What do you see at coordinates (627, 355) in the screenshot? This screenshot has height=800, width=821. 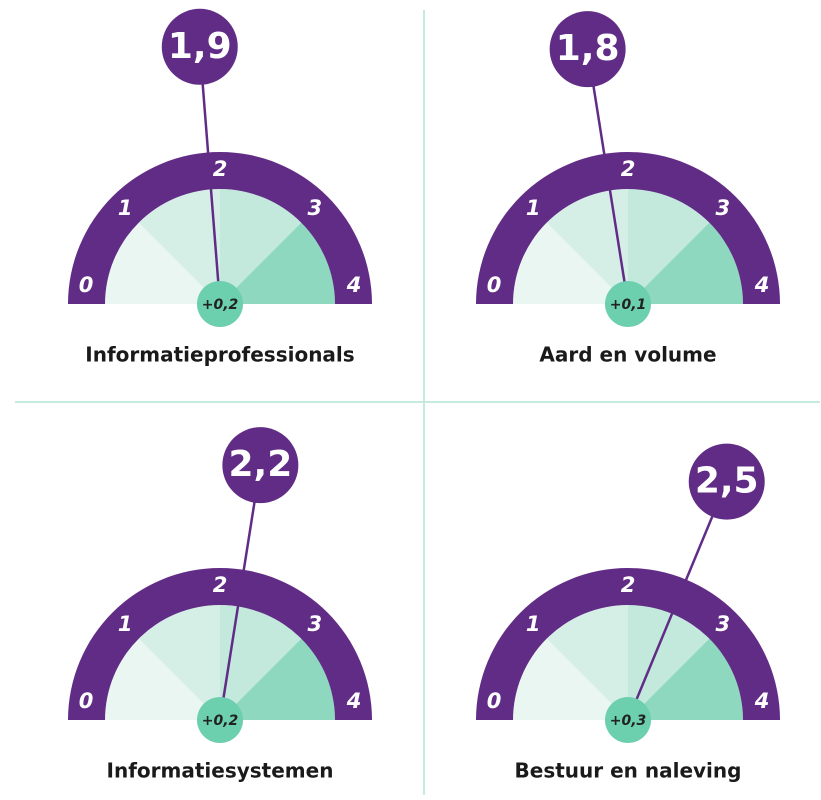 I see `gauge-title: Aard en volume` at bounding box center [627, 355].